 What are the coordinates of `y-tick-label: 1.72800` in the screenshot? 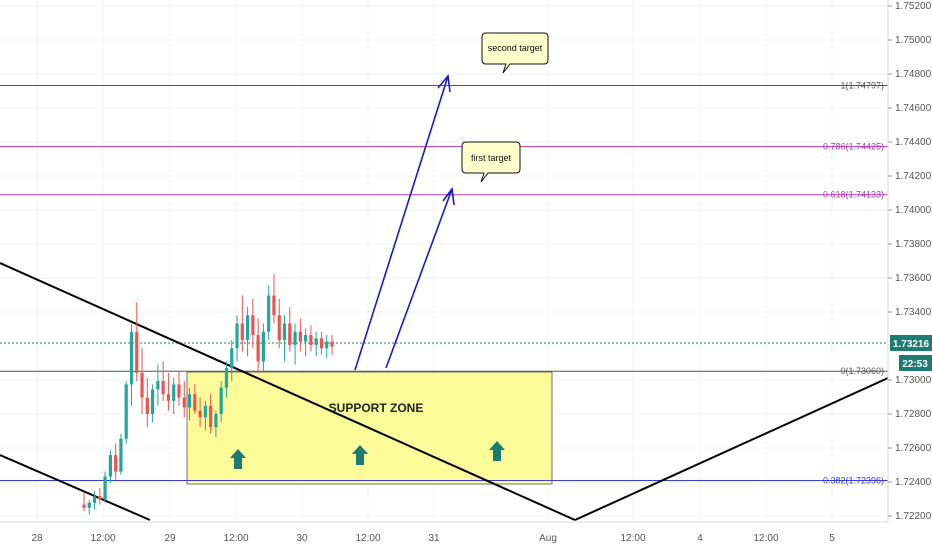 It's located at (913, 414).